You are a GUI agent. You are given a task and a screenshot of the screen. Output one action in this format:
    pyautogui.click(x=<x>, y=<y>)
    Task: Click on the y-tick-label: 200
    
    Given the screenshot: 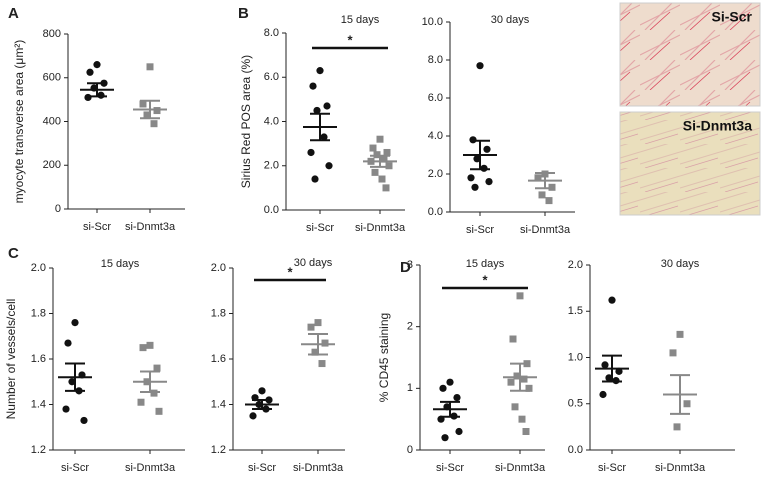 What is the action you would take?
    pyautogui.click(x=52, y=165)
    